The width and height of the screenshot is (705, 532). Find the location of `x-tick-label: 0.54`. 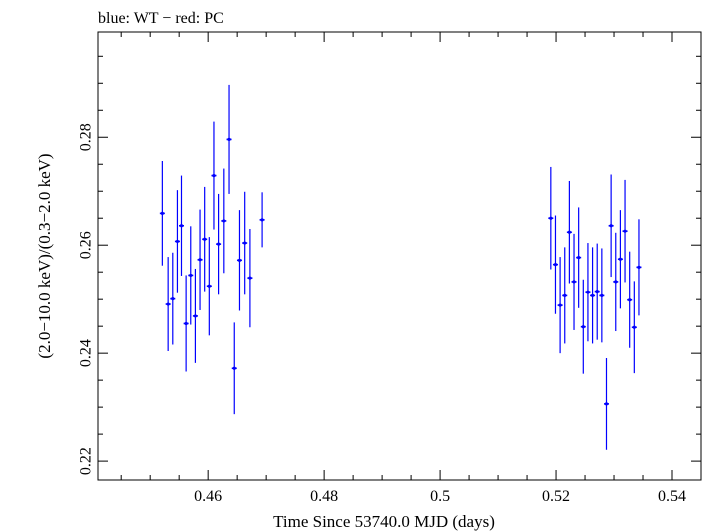

x-tick-label: 0.54 is located at coordinates (672, 496).